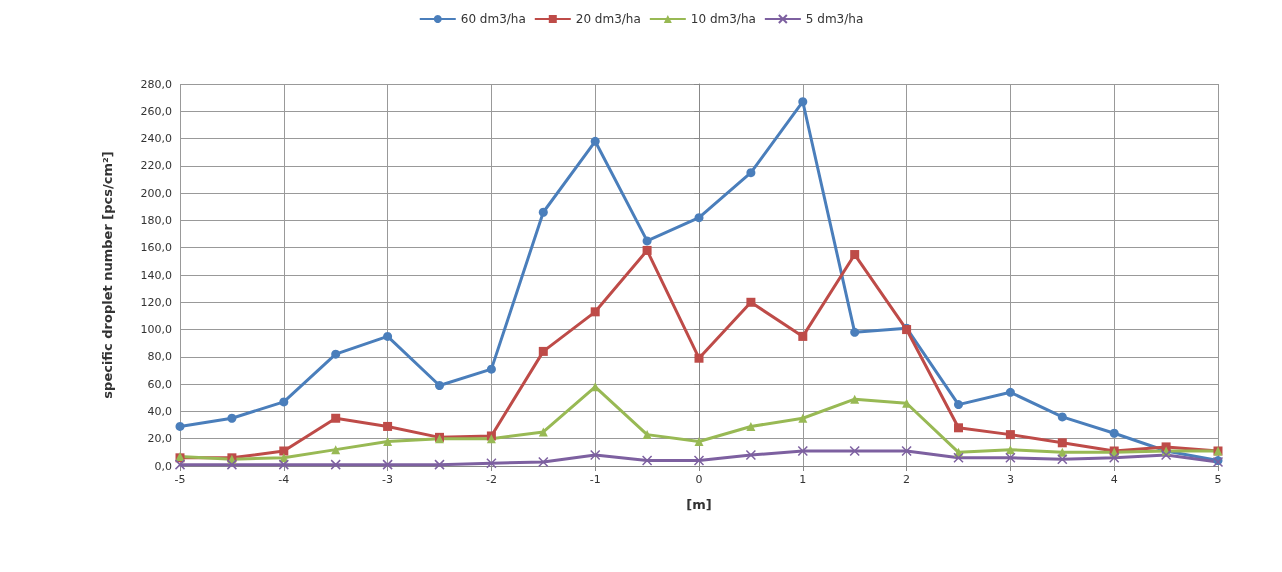  What do you see at coordinates (608, 19) in the screenshot?
I see `legend-label: 20 dm3/ha` at bounding box center [608, 19].